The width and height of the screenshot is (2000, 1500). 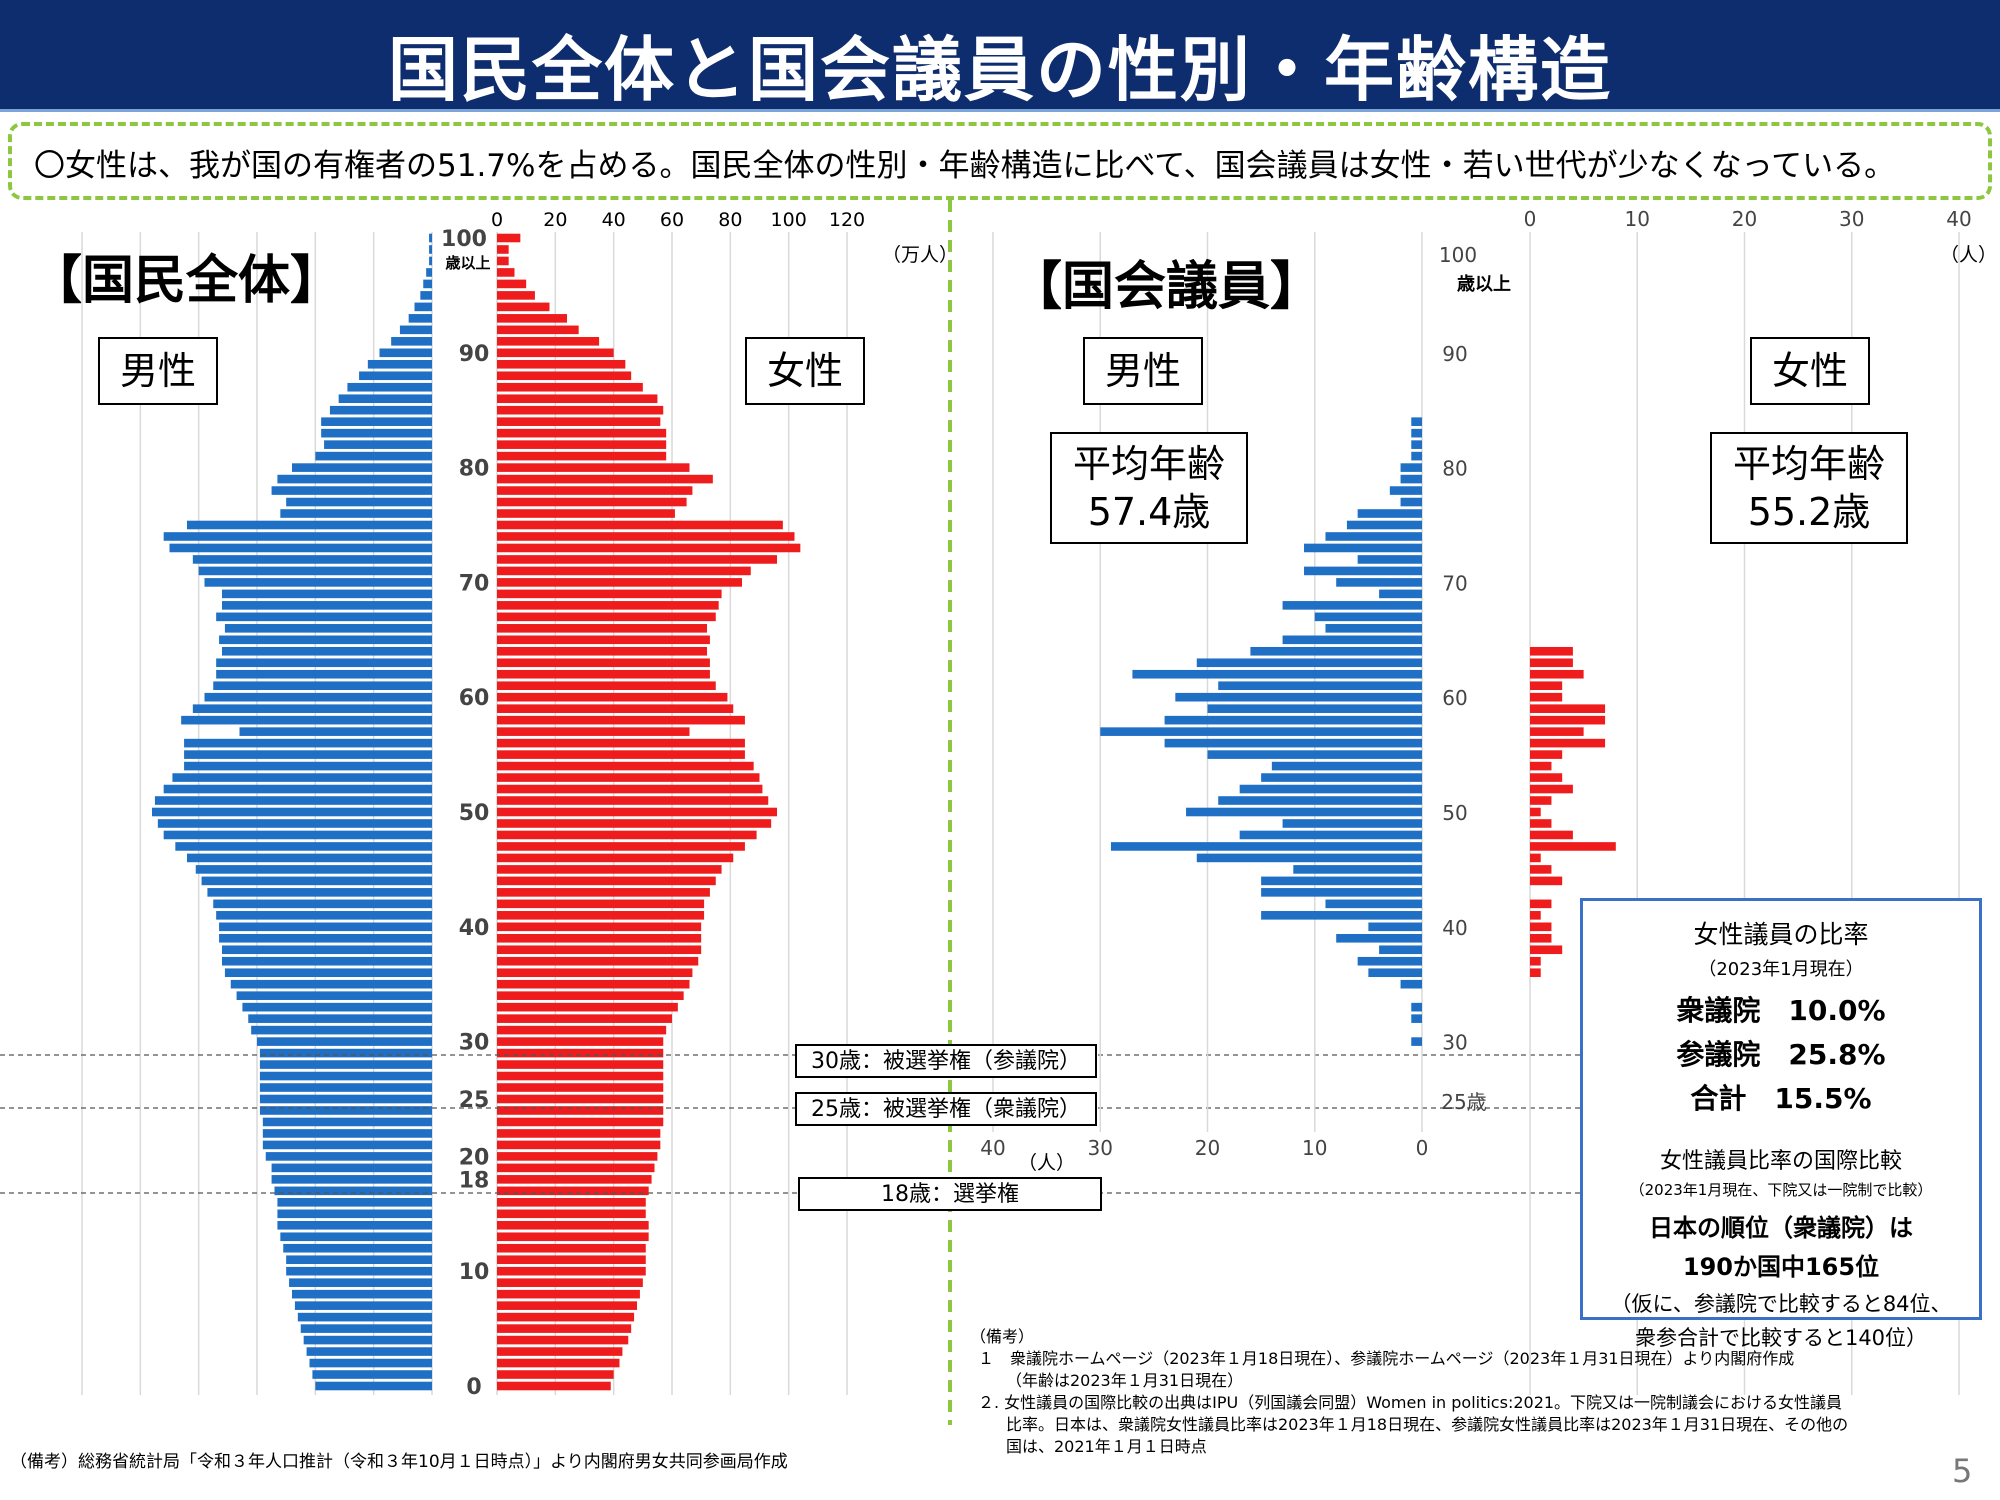 I want to click on male-average-age-value: 57.4歳, so click(x=1149, y=512).